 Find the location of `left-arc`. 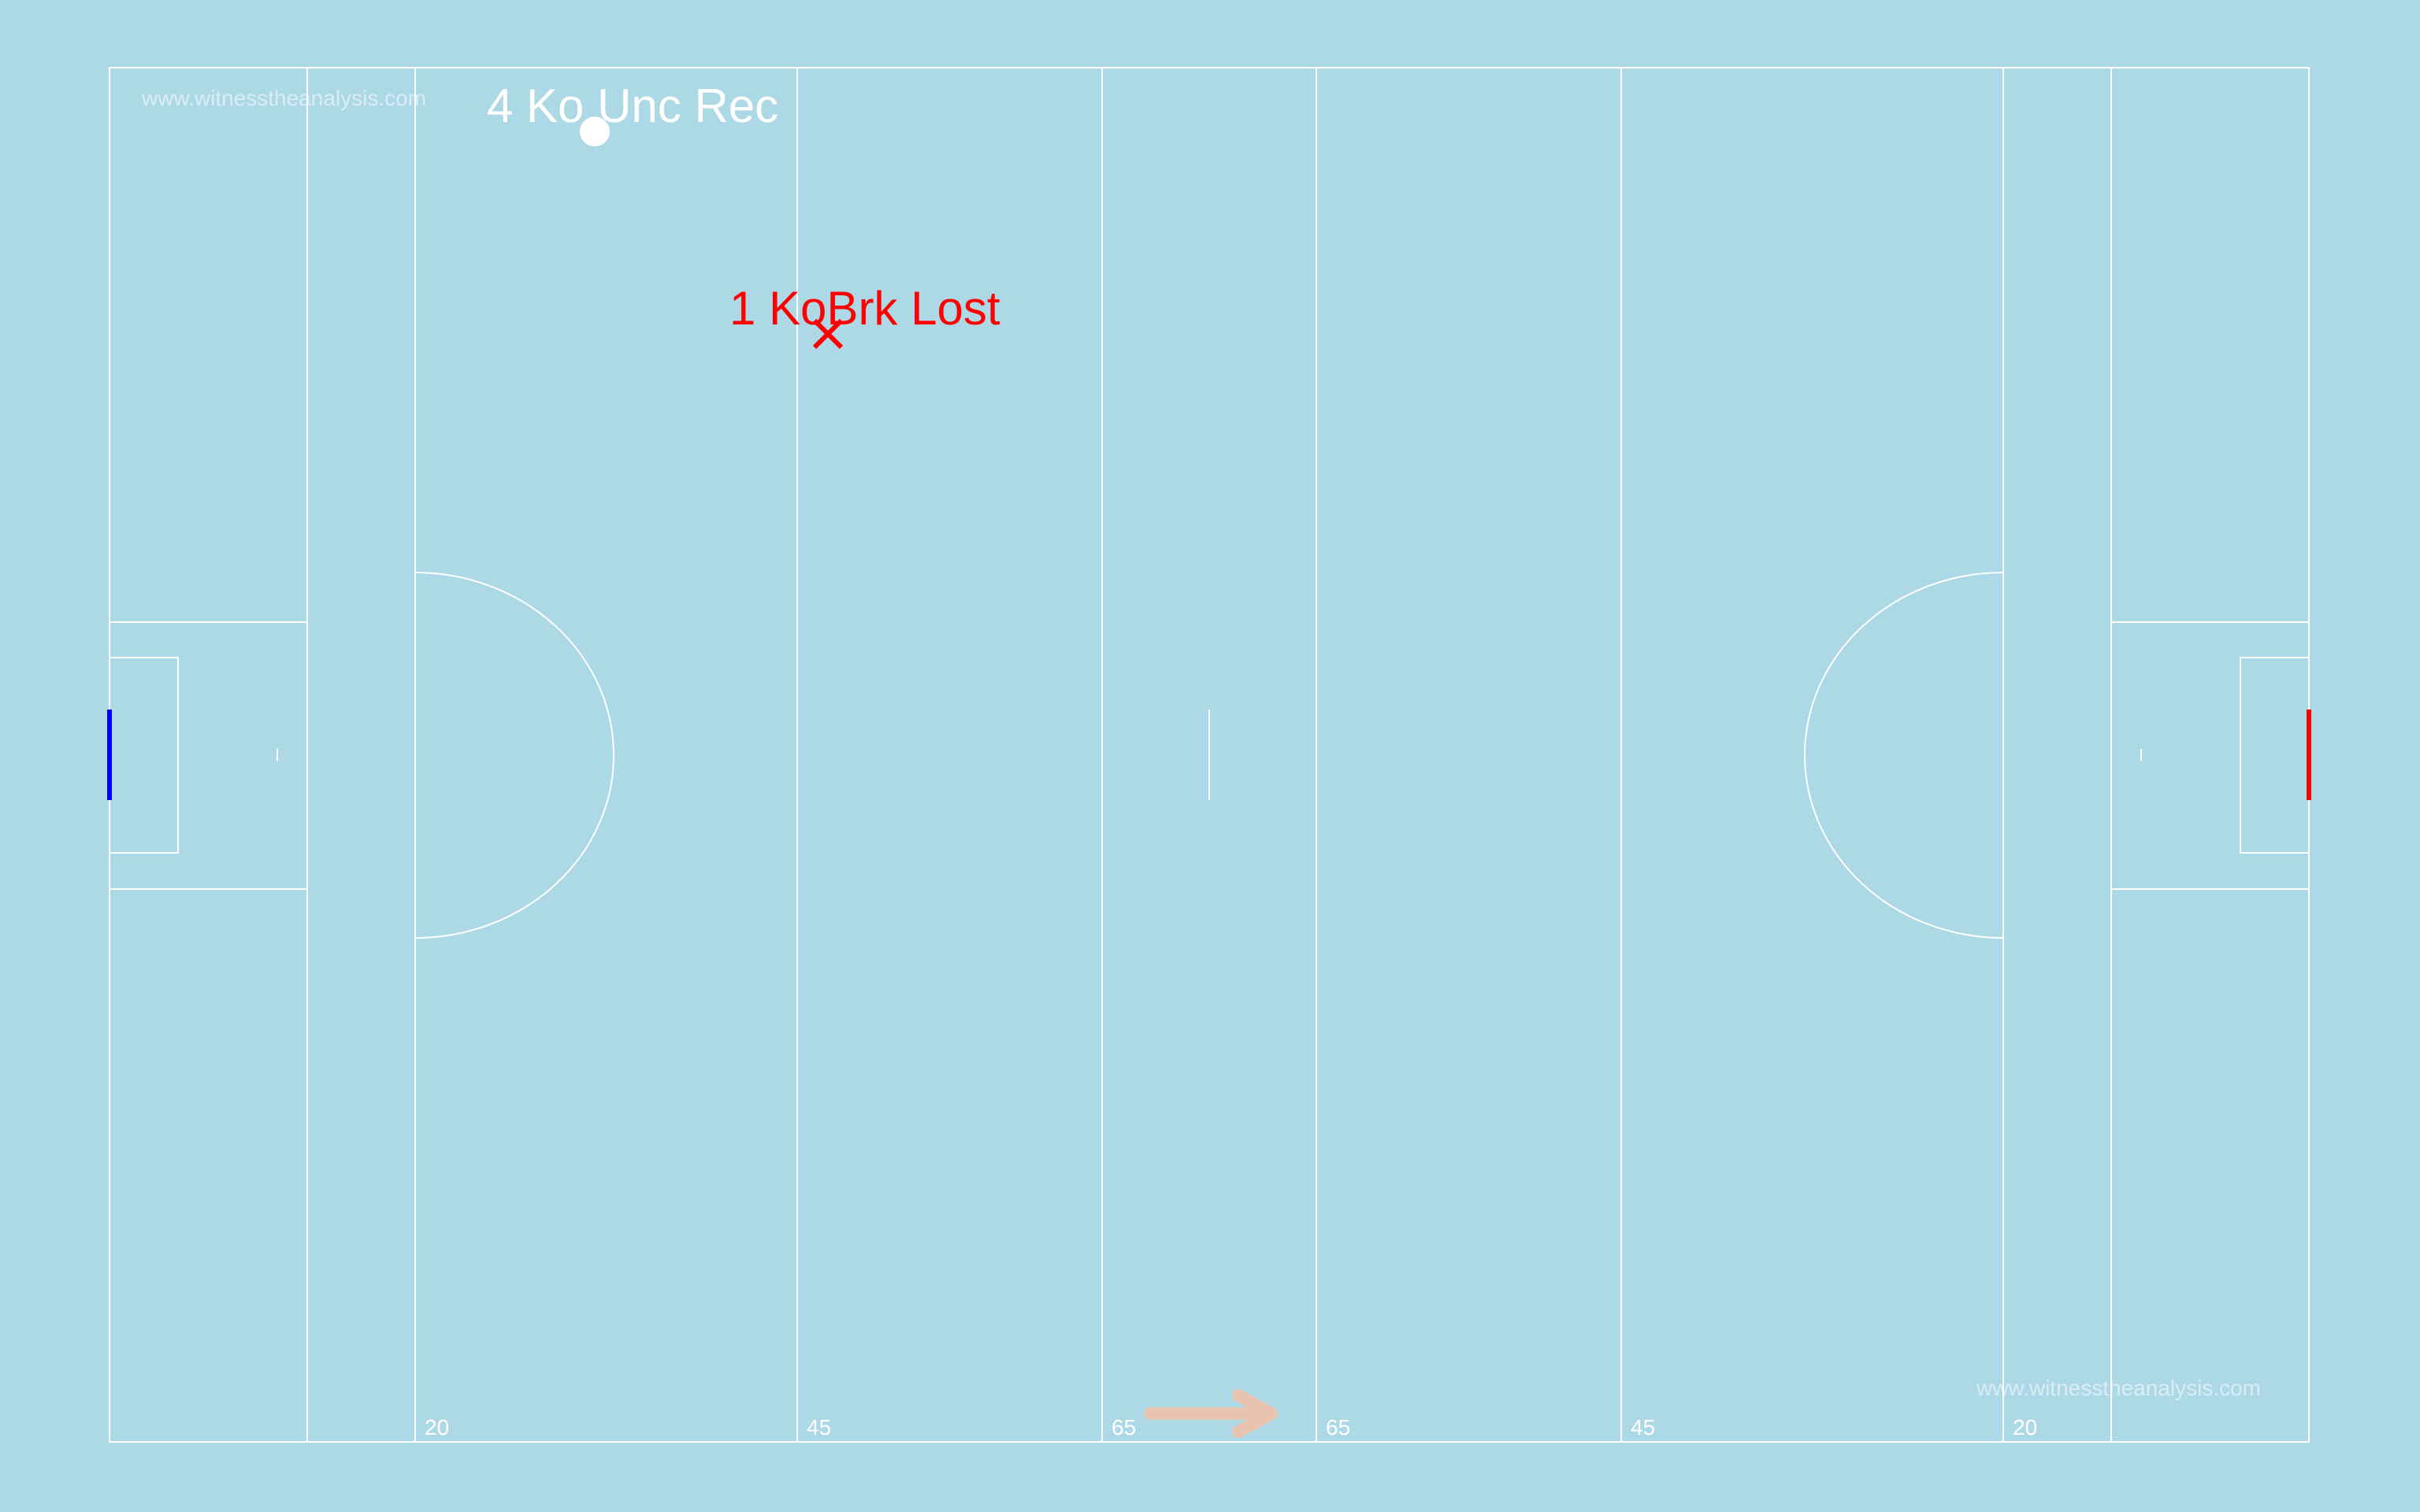

left-arc is located at coordinates (514, 755).